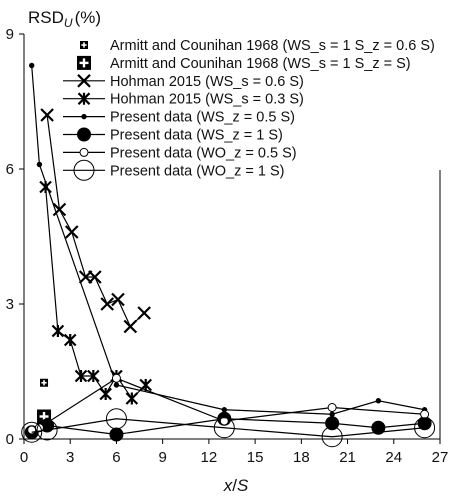  What do you see at coordinates (68, 23) in the screenshot?
I see `y-axis-title-sub: U` at bounding box center [68, 23].